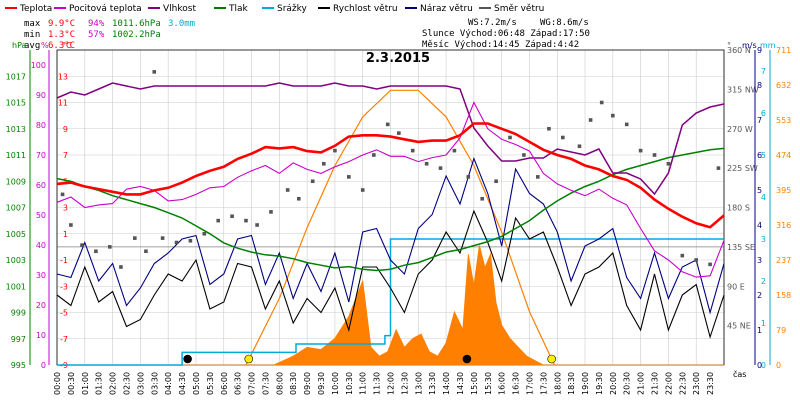 This screenshot has height=400, width=800. What do you see at coordinates (763, 281) in the screenshot?
I see `axis-tick-mm: 2` at bounding box center [763, 281].